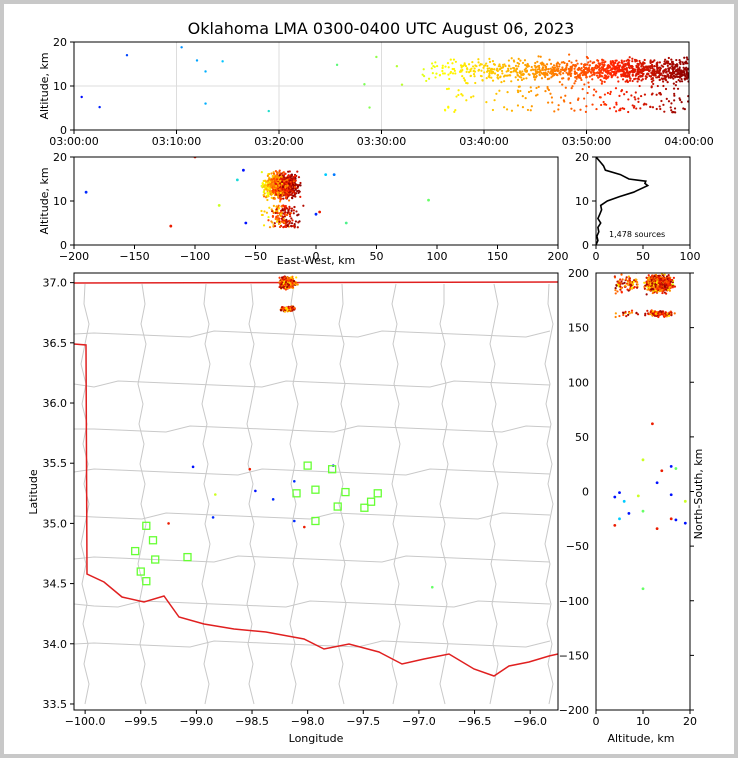 Image resolution: width=738 pixels, height=758 pixels. Describe the element at coordinates (497, 256) in the screenshot. I see `east-west-tick-label: 150` at that location.